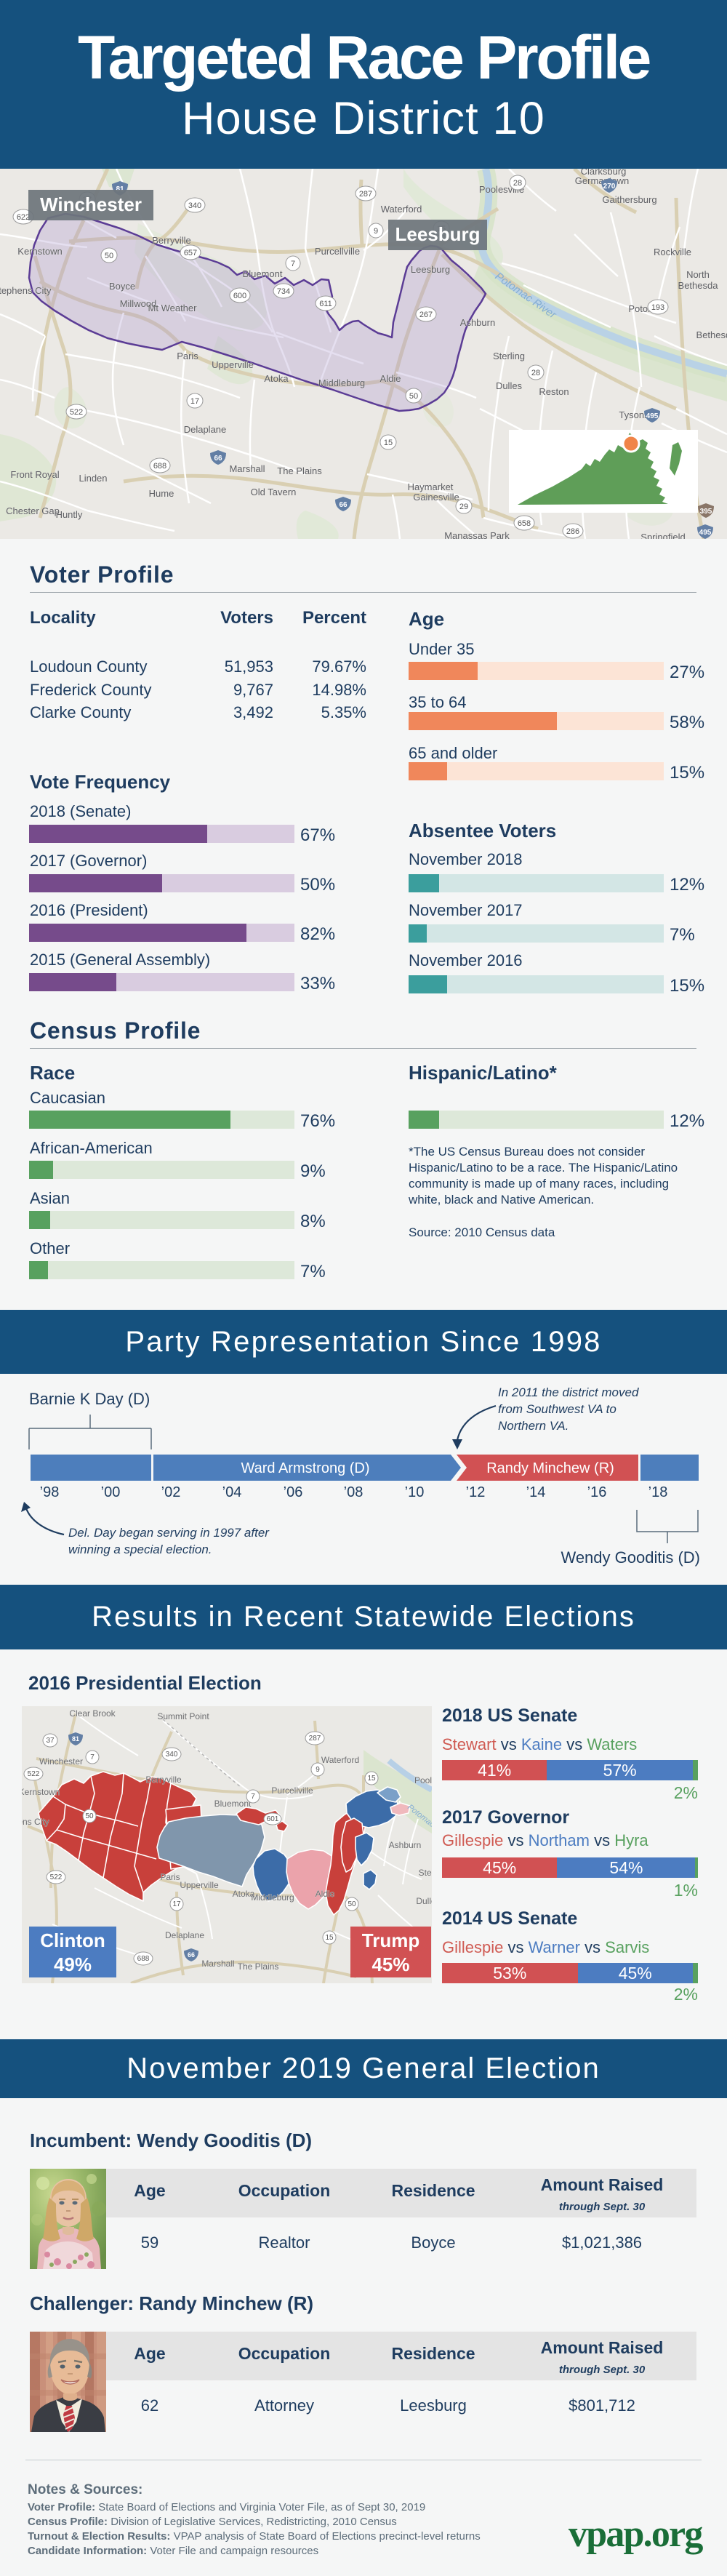 The width and height of the screenshot is (727, 2576). I want to click on svg-text: 66, so click(192, 1955).